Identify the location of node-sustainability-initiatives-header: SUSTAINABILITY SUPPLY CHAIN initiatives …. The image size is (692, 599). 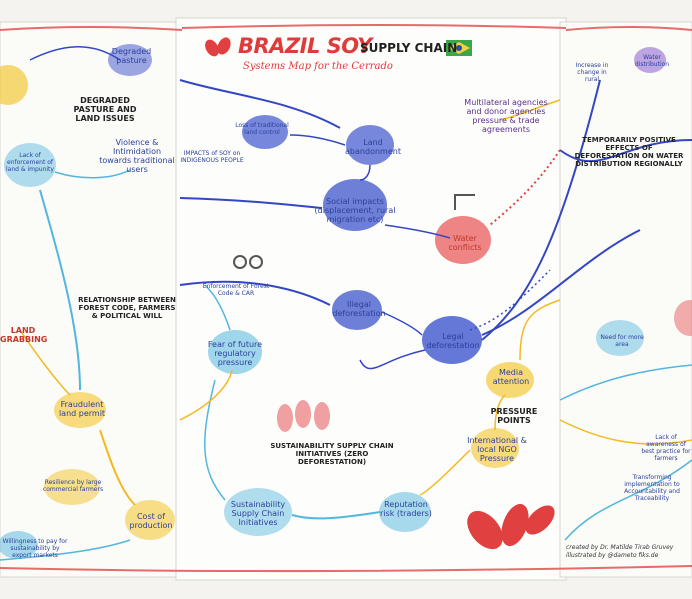
(332, 454).